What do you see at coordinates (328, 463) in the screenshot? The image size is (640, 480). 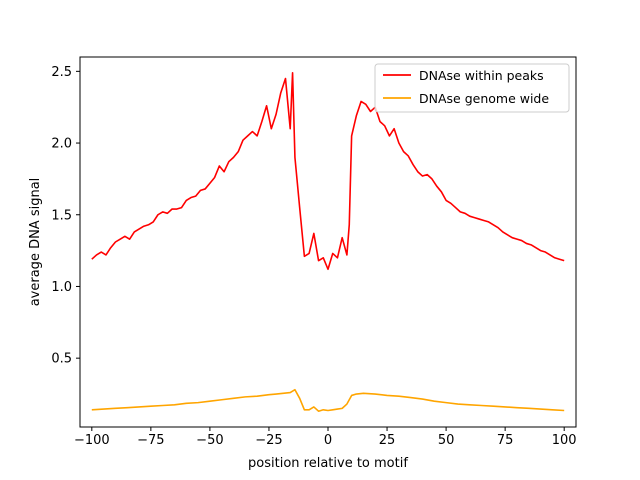 I see `x-axis-label: position relative to motif` at bounding box center [328, 463].